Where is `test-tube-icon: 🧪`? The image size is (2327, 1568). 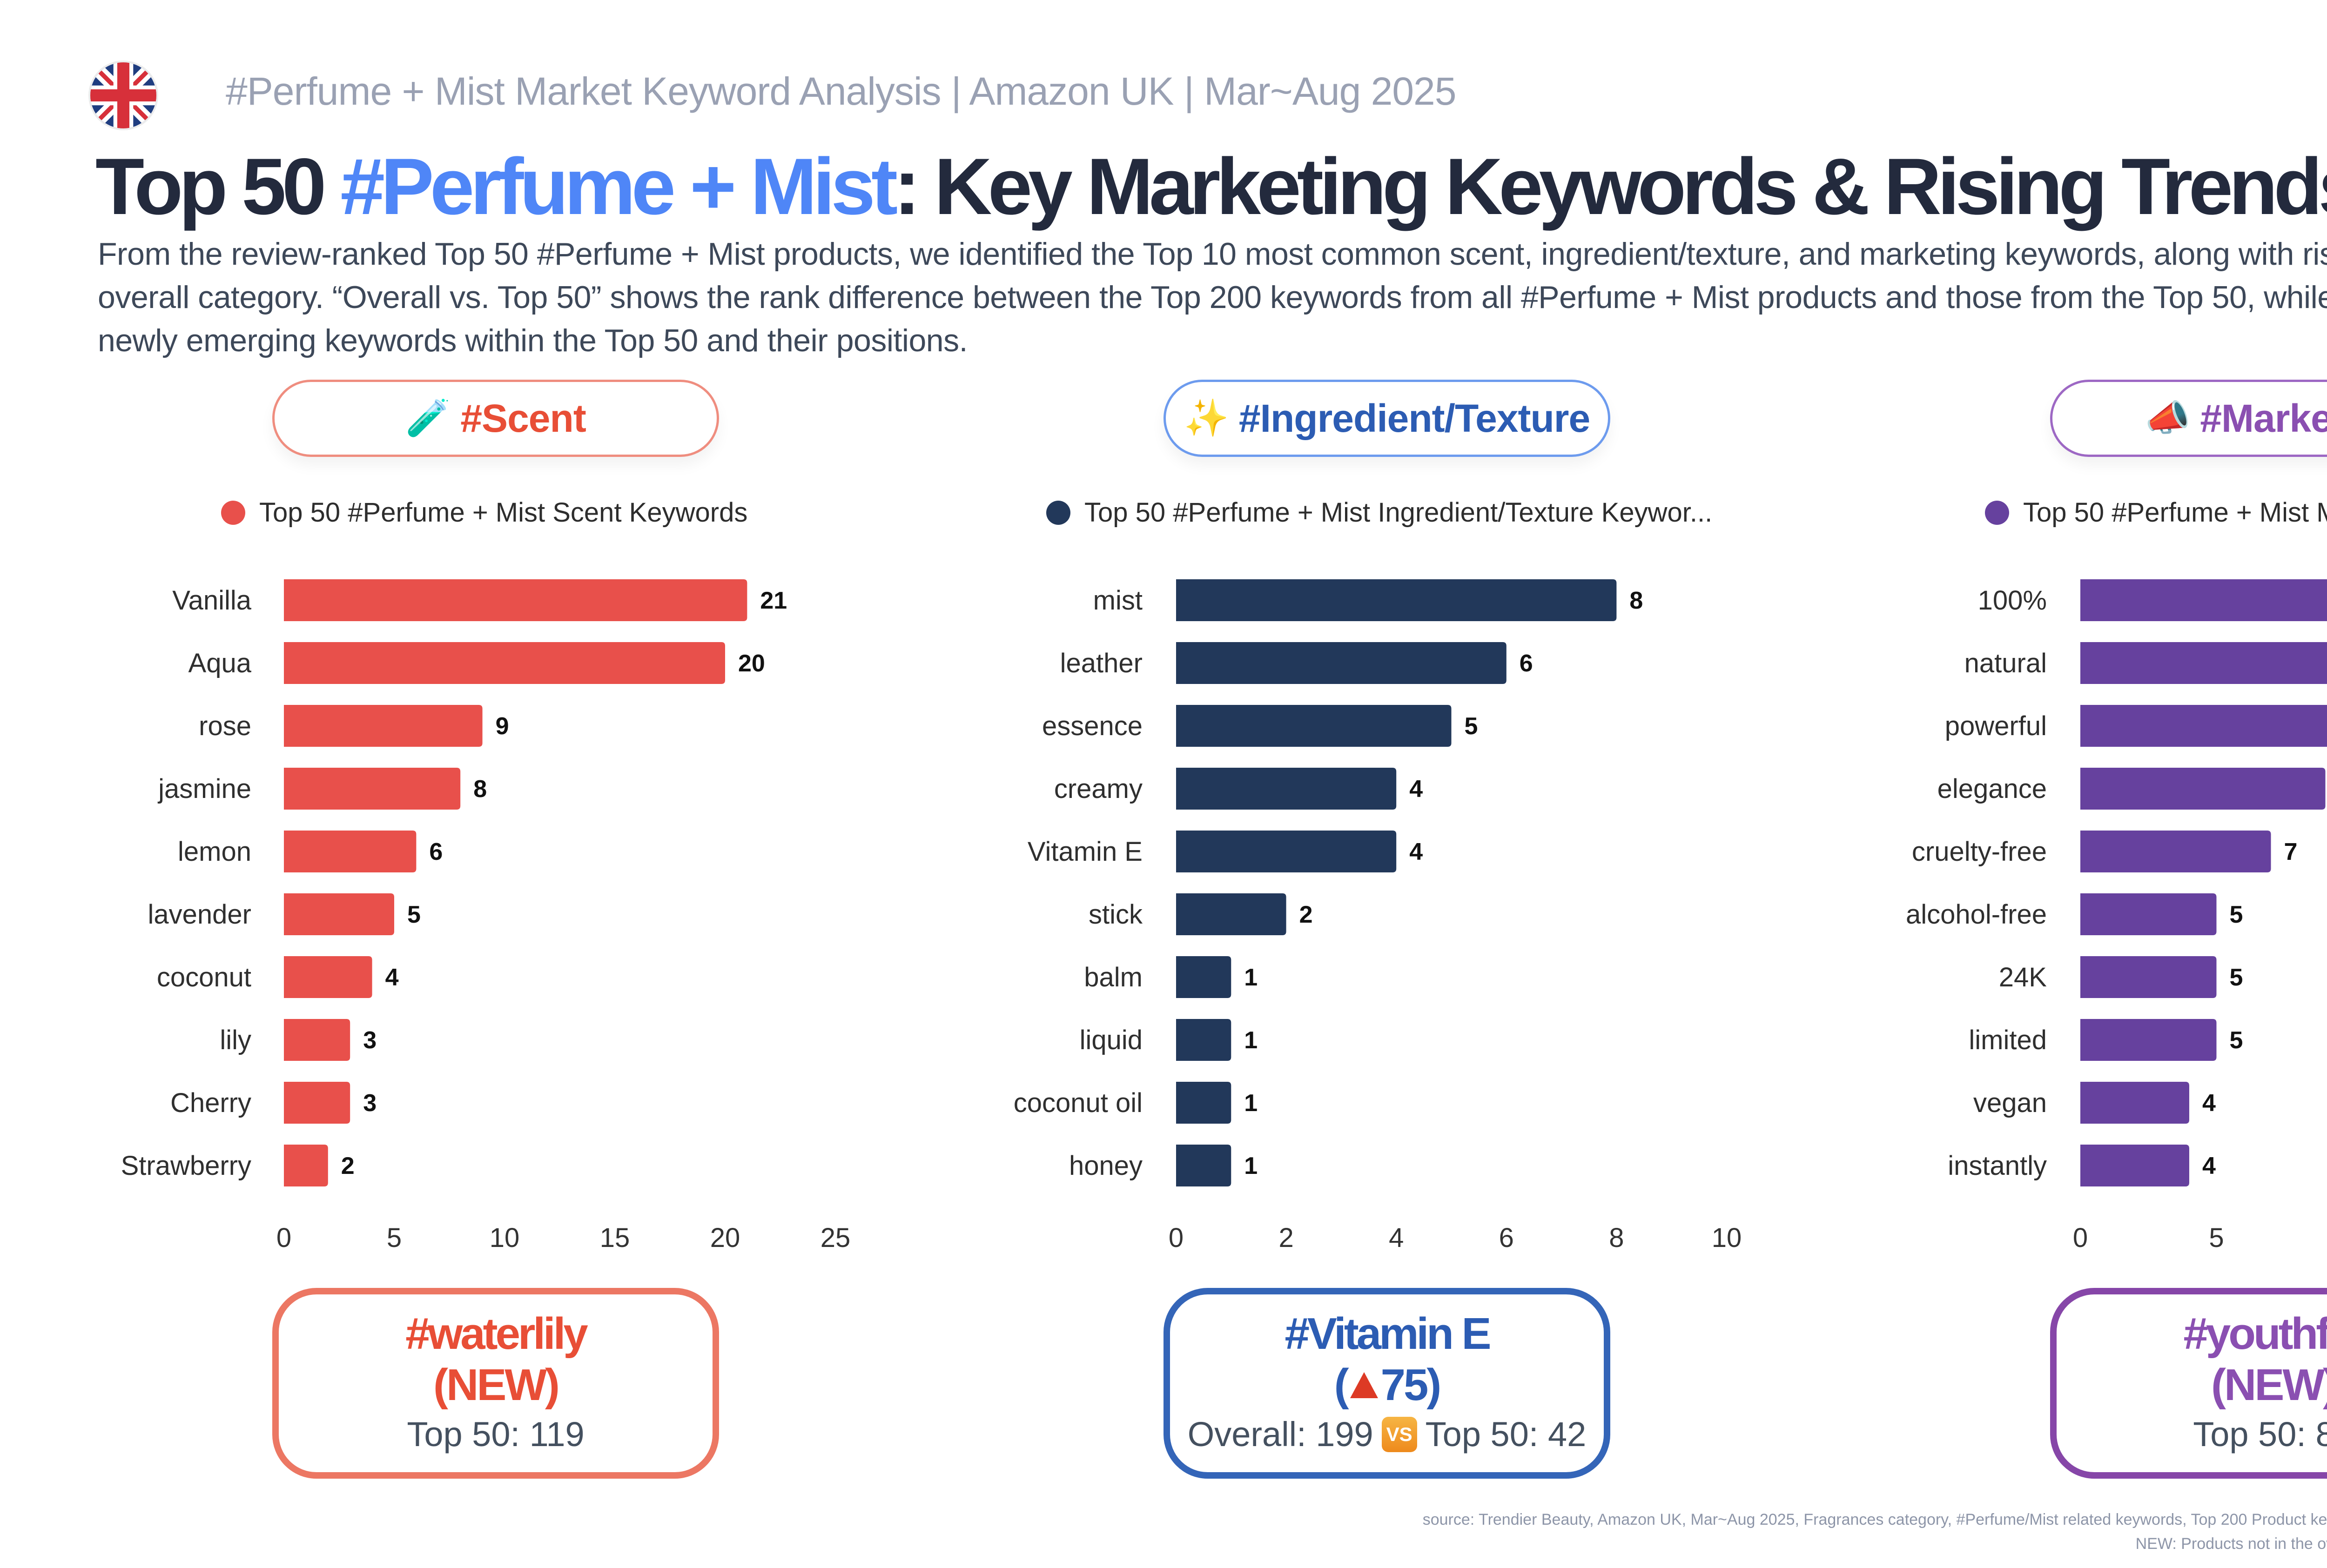 test-tube-icon: 🧪 is located at coordinates (428, 417).